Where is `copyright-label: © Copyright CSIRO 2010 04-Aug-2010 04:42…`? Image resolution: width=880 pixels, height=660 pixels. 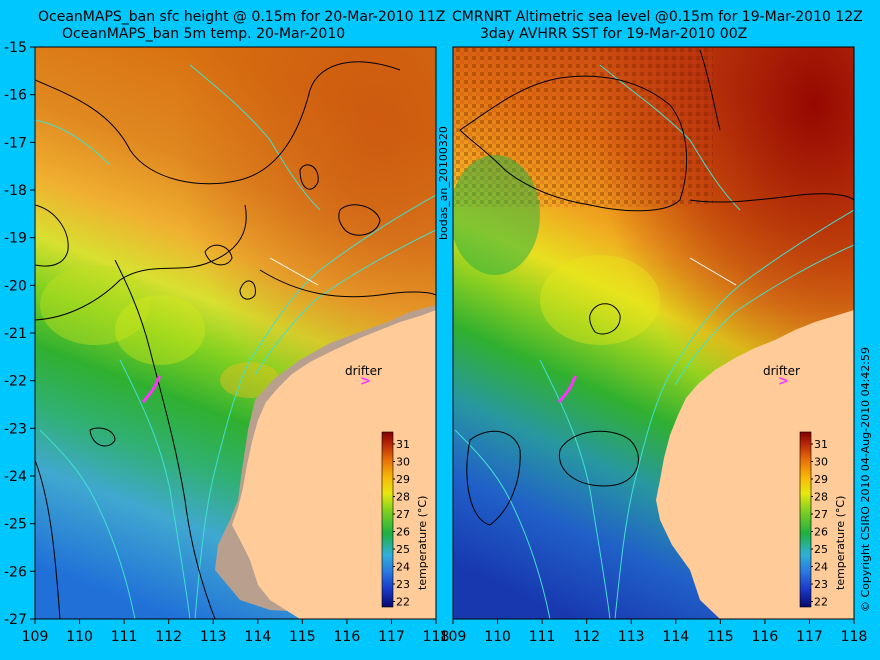 copyright-label: © Copyright CSIRO 2010 04-Aug-2010 04:42… is located at coordinates (865, 479).